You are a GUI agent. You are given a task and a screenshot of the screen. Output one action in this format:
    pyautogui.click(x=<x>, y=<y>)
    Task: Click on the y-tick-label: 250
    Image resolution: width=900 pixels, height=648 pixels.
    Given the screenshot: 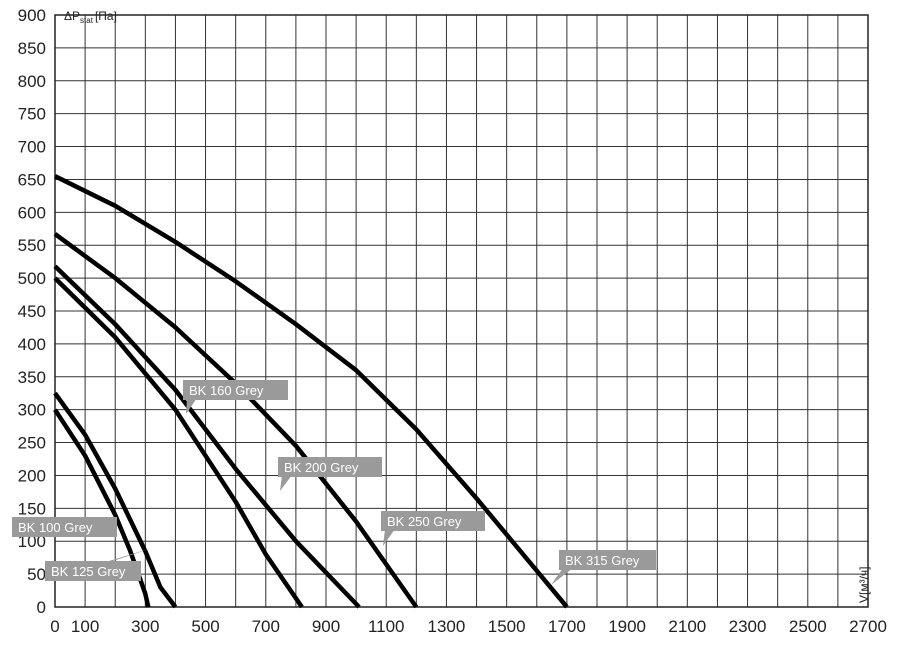 What is the action you would take?
    pyautogui.click(x=32, y=443)
    